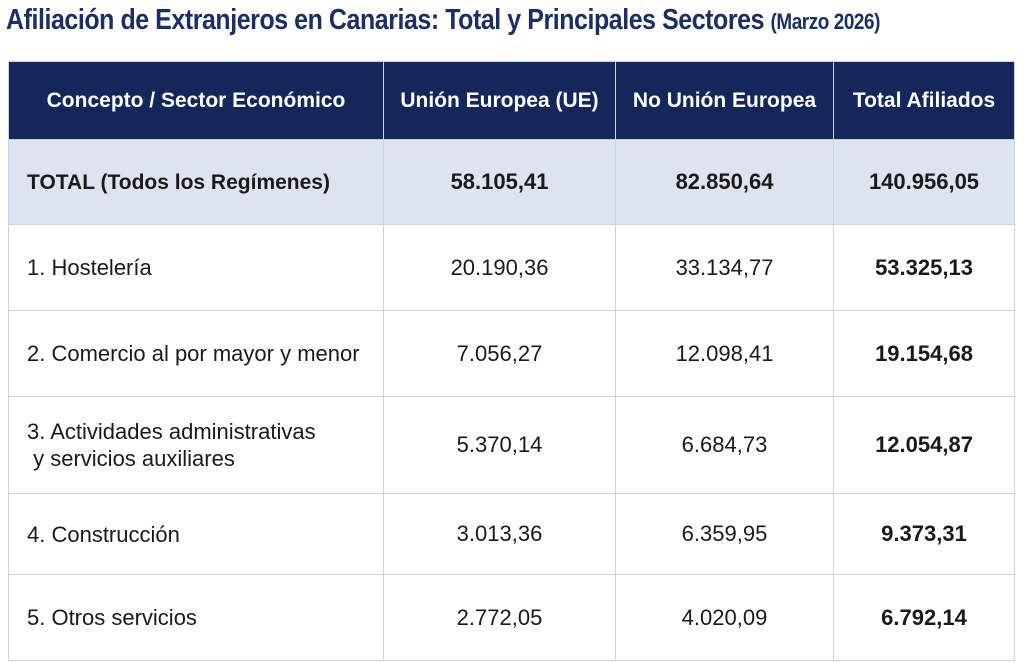  Describe the element at coordinates (924, 353) in the screenshot. I see `row-total: 19.154,68` at that location.